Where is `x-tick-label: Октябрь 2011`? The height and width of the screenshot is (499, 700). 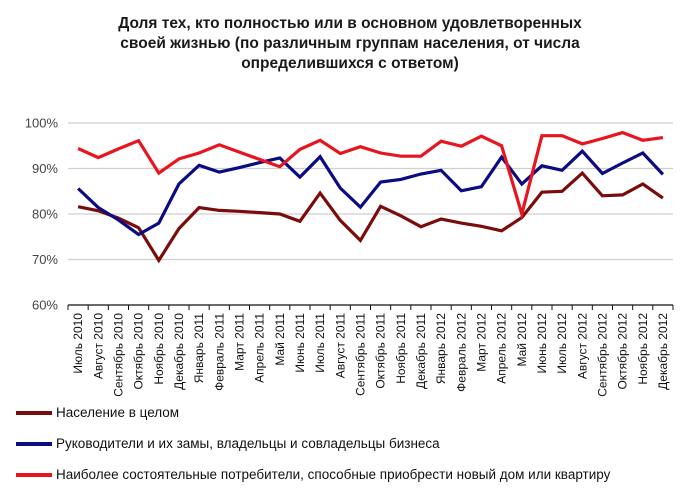
x-tick-label: Октябрь 2011 is located at coordinates (381, 351).